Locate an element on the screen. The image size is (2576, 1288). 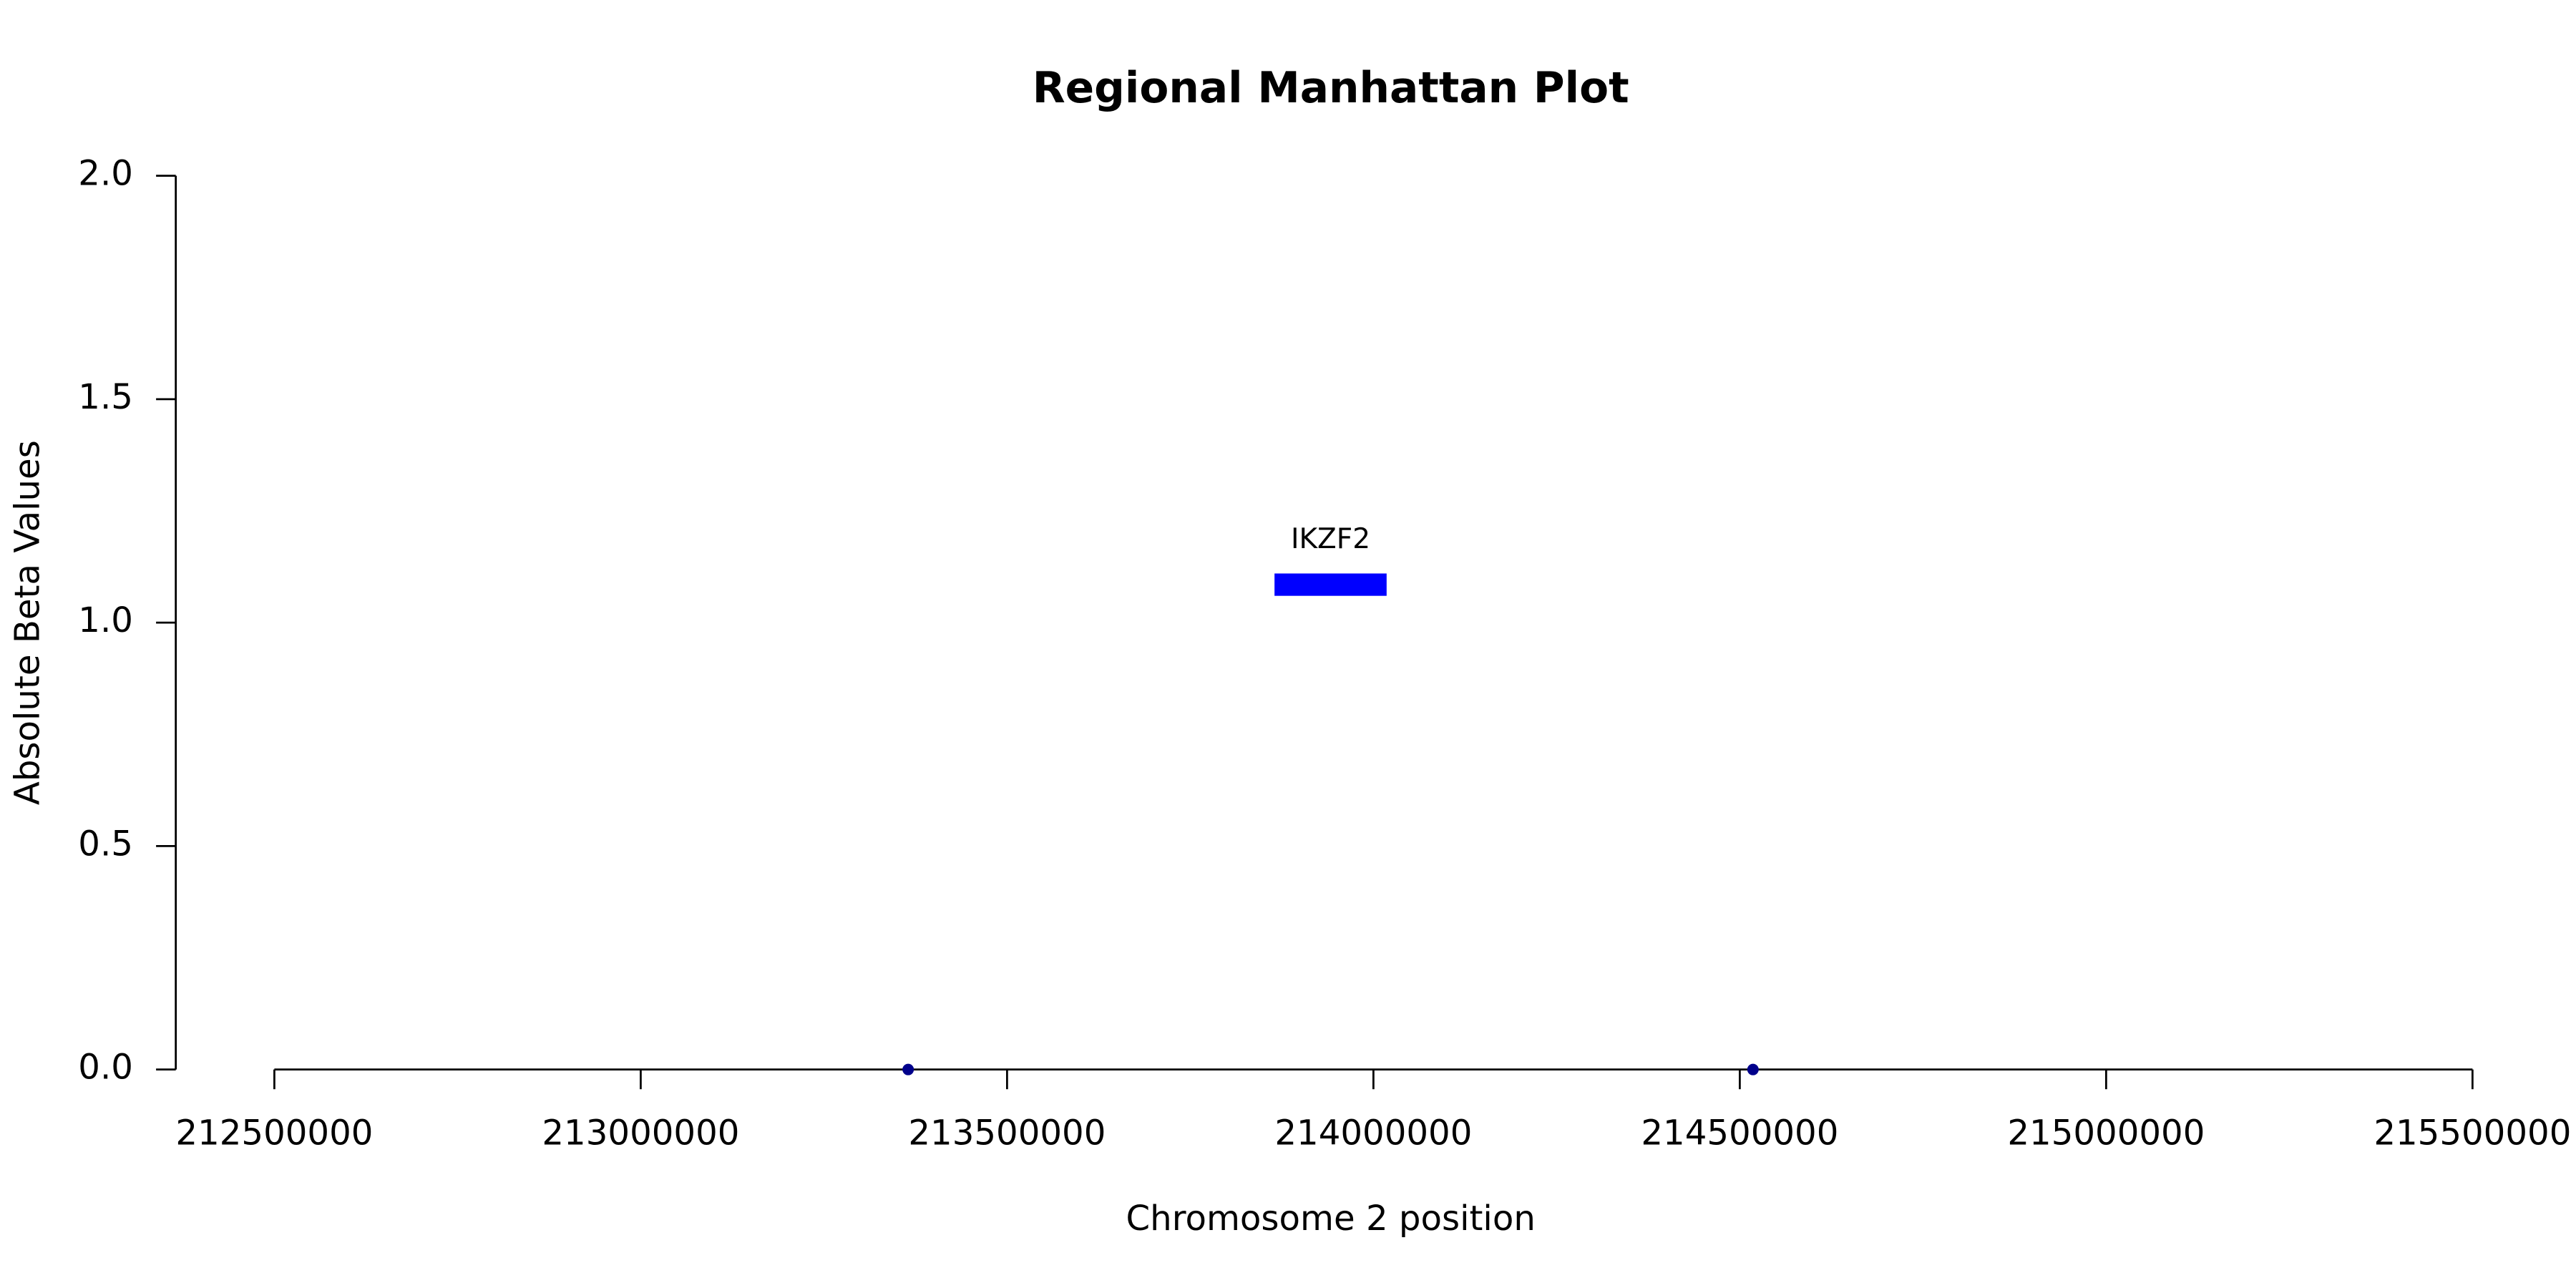
y-tick-label: 0.0 is located at coordinates (105, 1068).